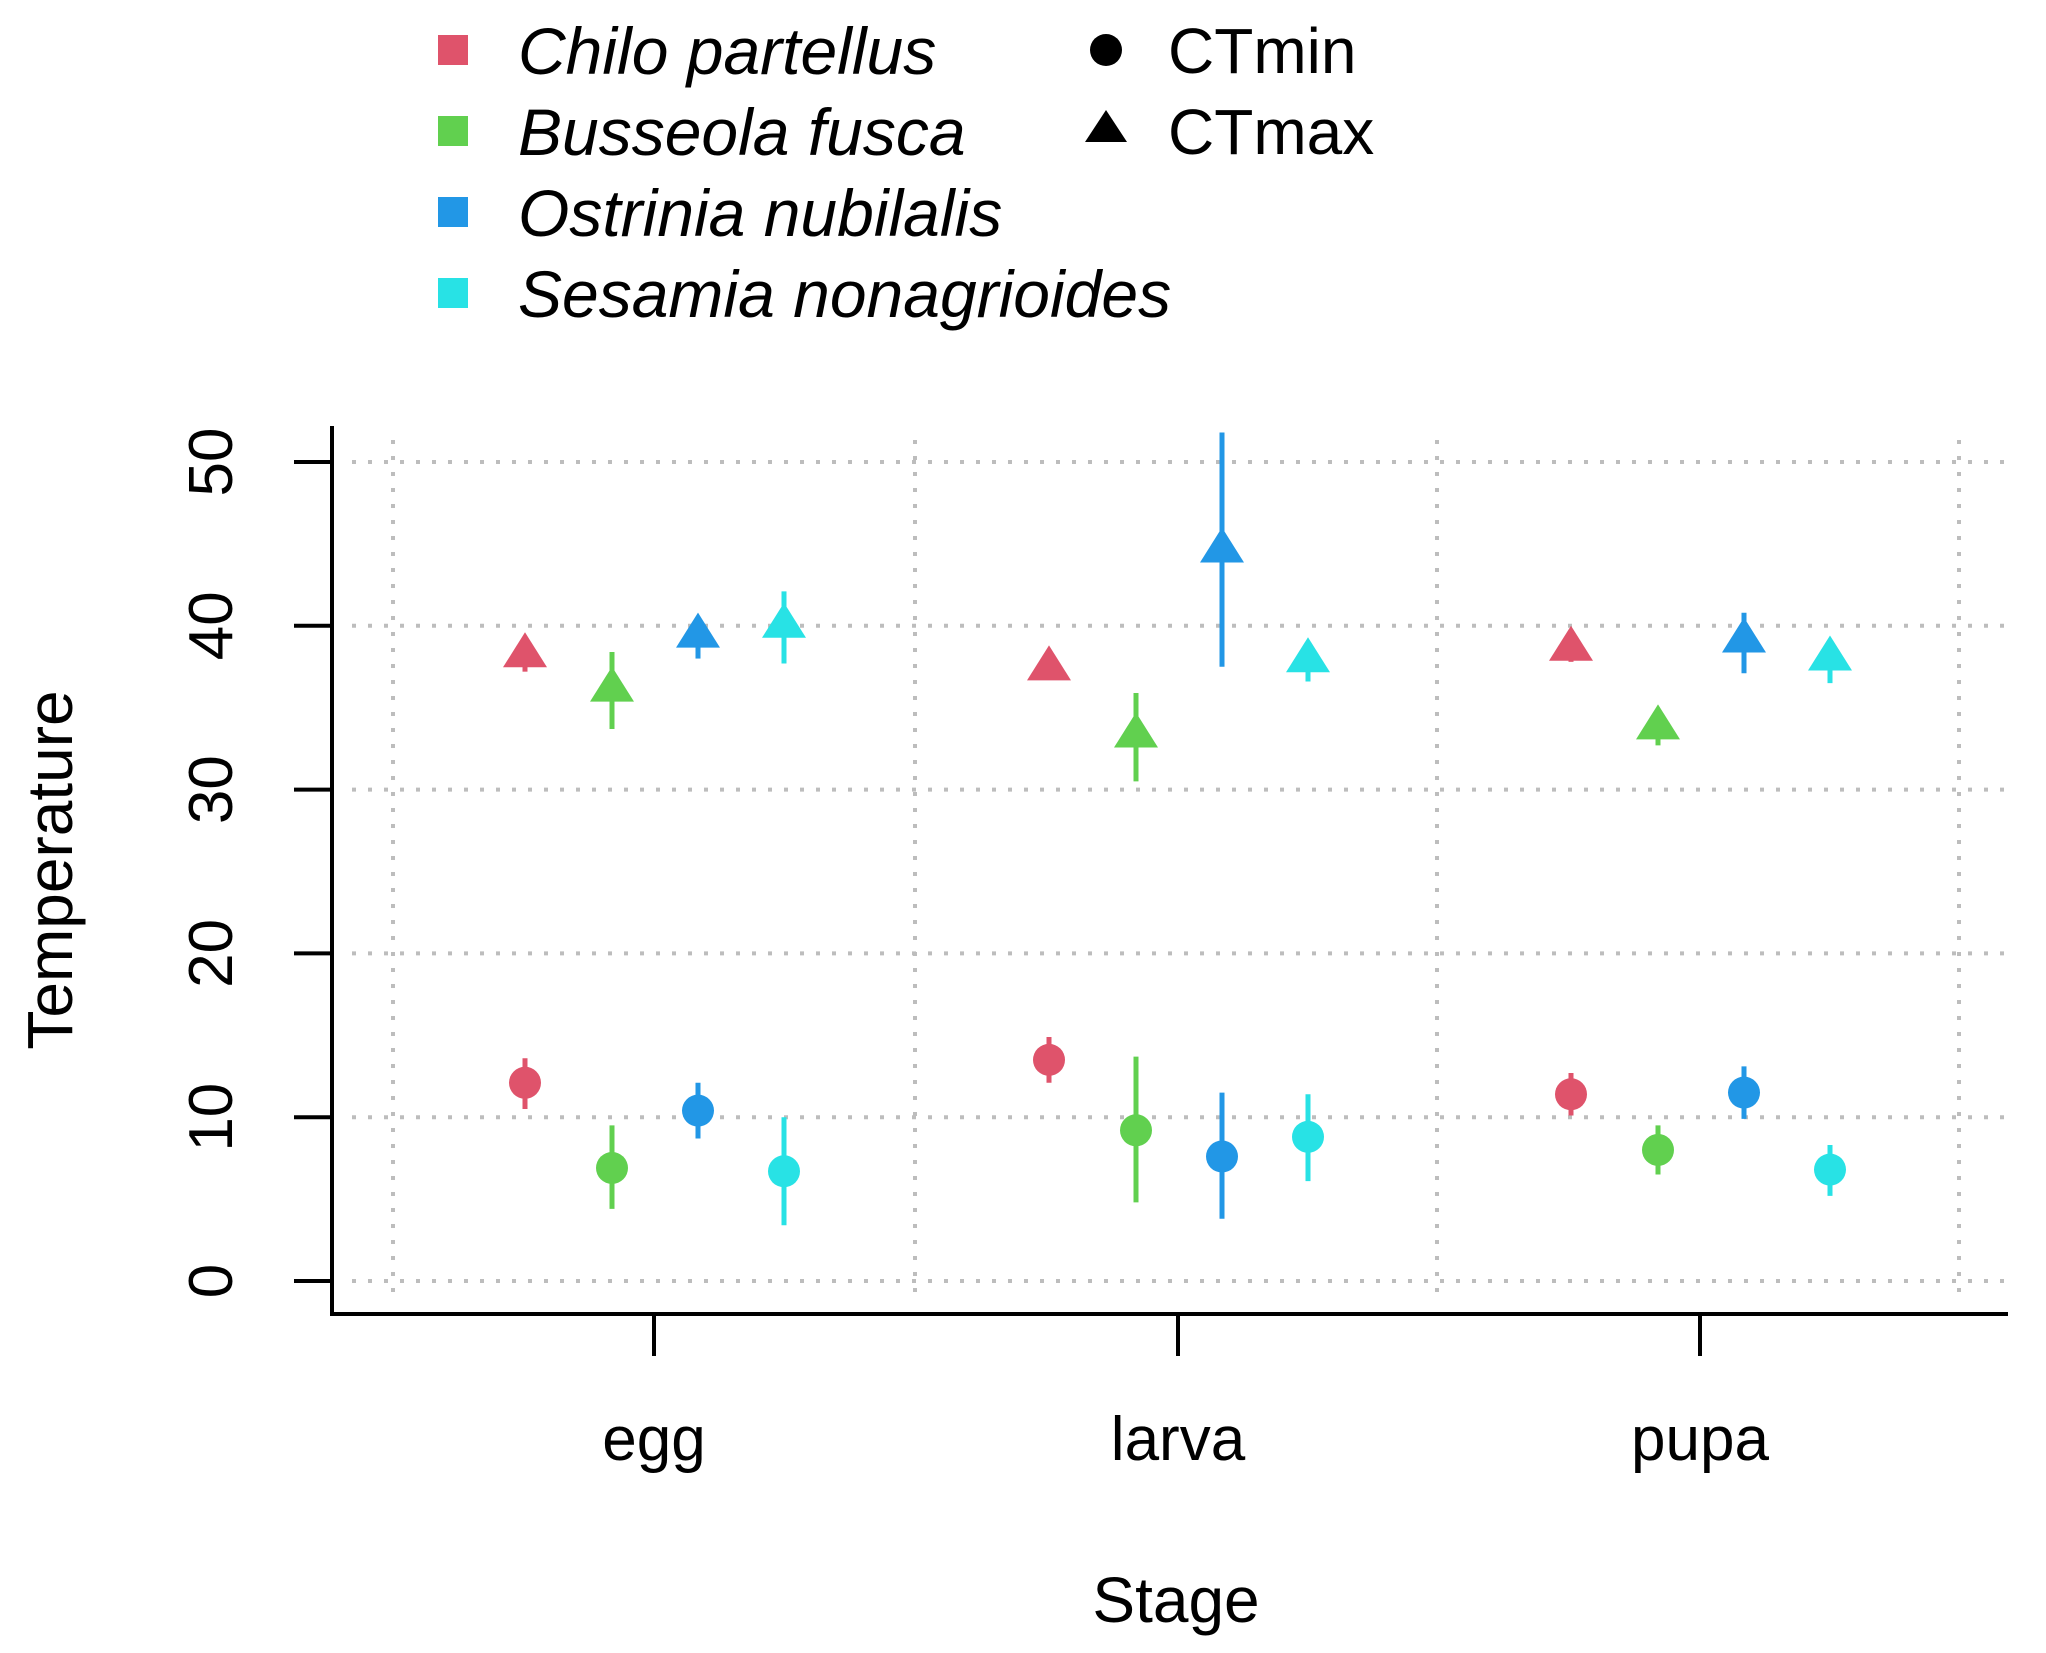  Describe the element at coordinates (1308, 1136) in the screenshot. I see `point-sesamia-nonagrioides-ctmin-larva` at that location.